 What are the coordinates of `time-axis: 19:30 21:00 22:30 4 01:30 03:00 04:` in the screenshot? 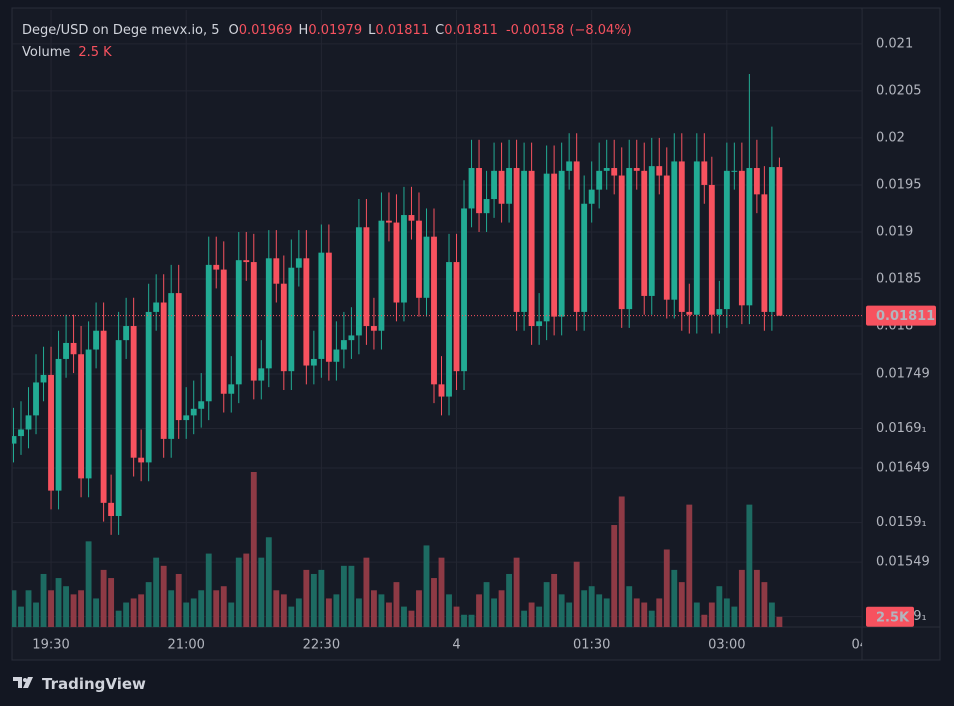 It's located at (447, 645).